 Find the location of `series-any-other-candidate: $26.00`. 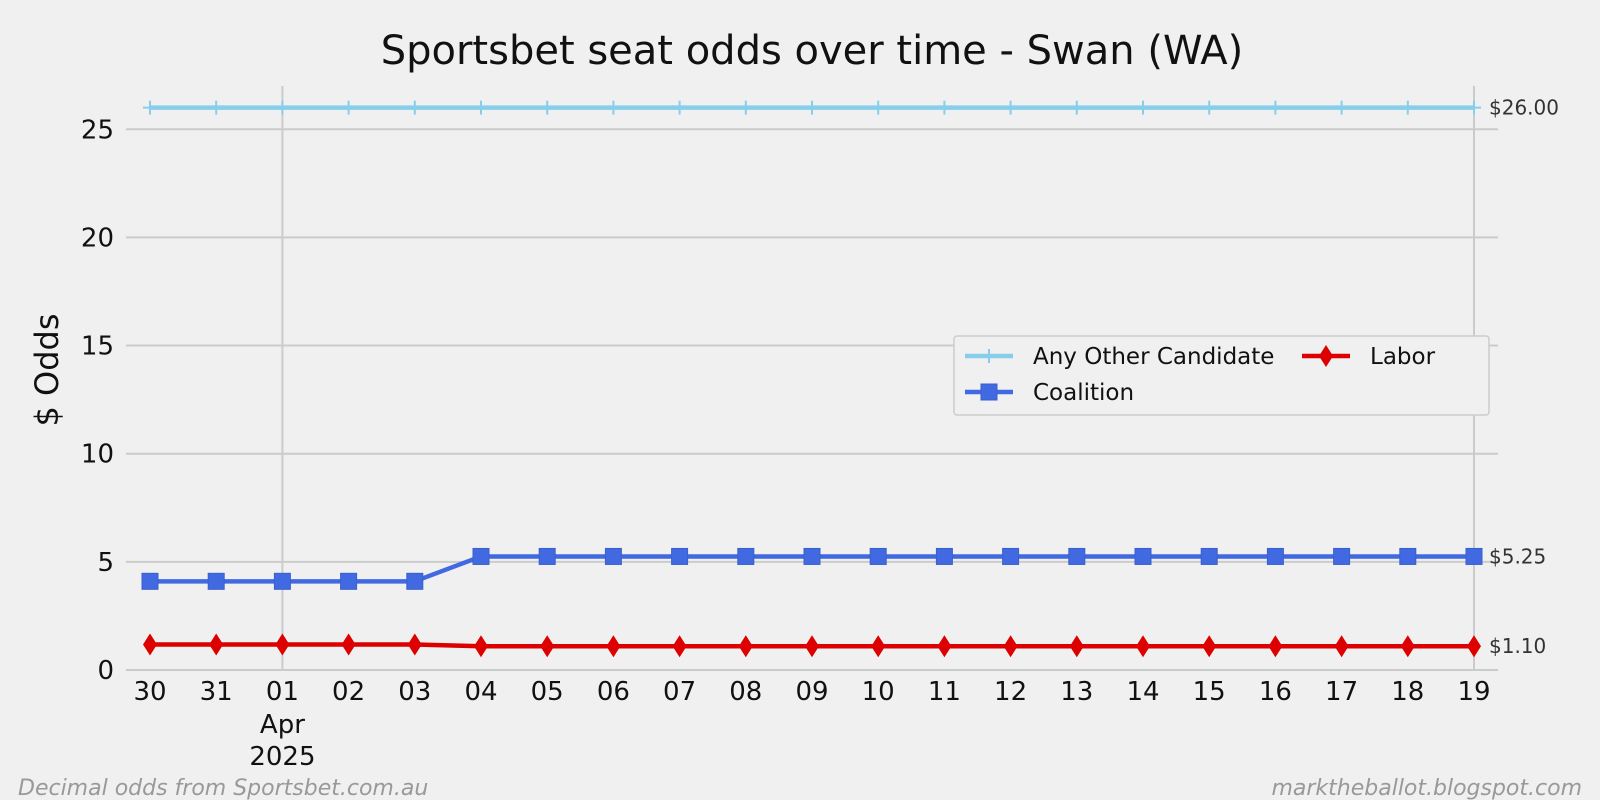

series-any-other-candidate: $26.00 is located at coordinates (851, 108).